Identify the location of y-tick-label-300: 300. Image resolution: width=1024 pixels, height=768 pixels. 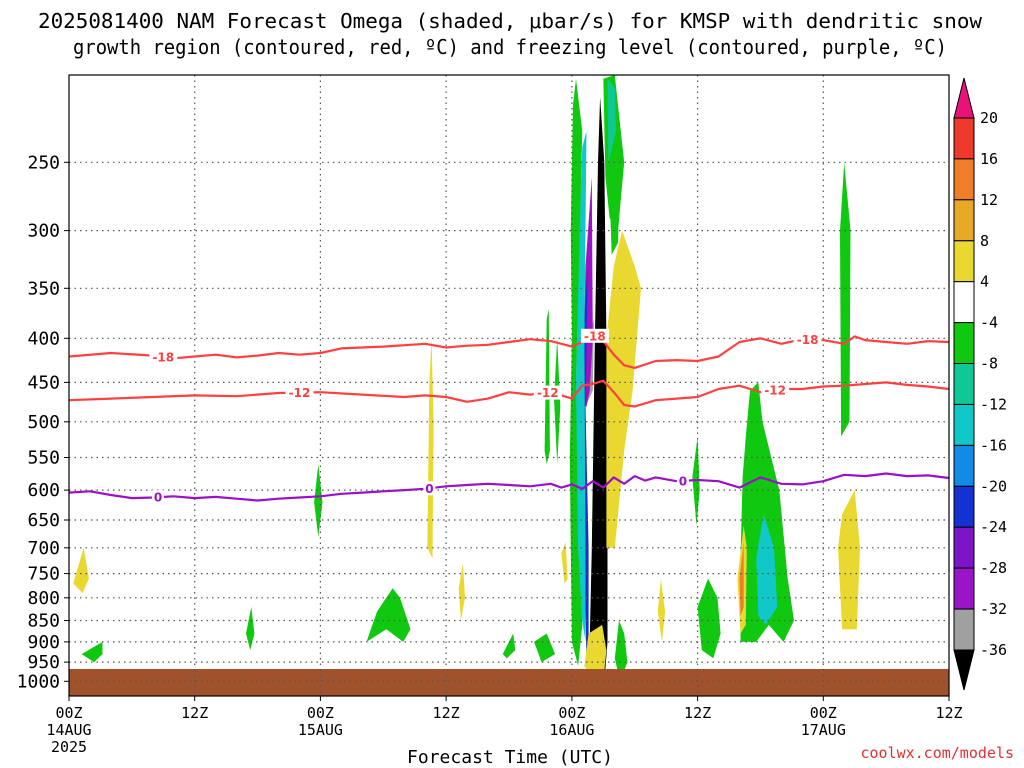
(43, 231).